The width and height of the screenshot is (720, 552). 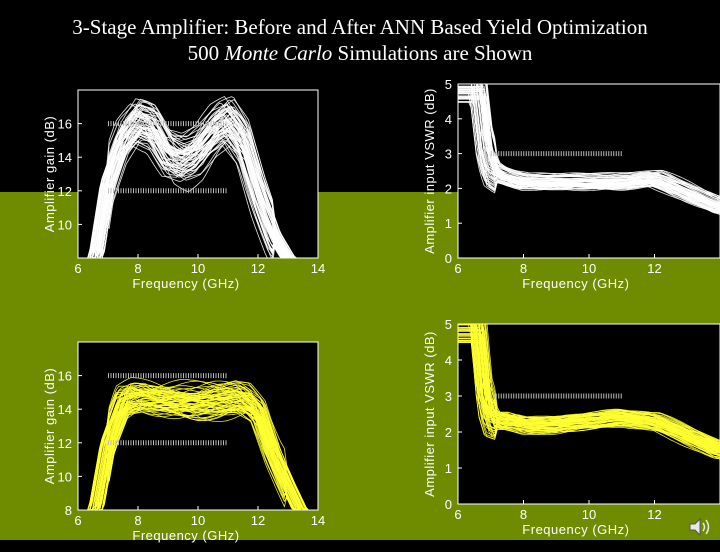 What do you see at coordinates (702, 527) in the screenshot?
I see `speaker-icon` at bounding box center [702, 527].